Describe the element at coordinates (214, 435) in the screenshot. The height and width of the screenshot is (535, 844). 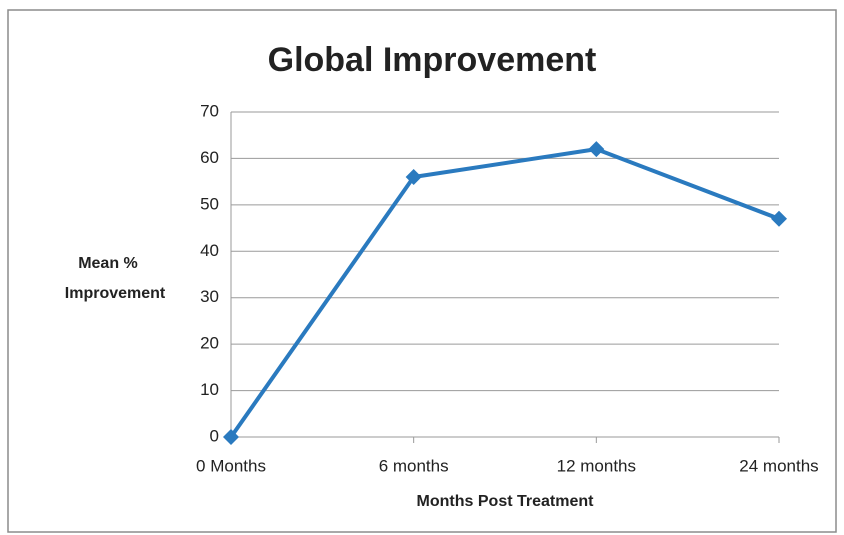
I see `y-tick-label: 0` at that location.